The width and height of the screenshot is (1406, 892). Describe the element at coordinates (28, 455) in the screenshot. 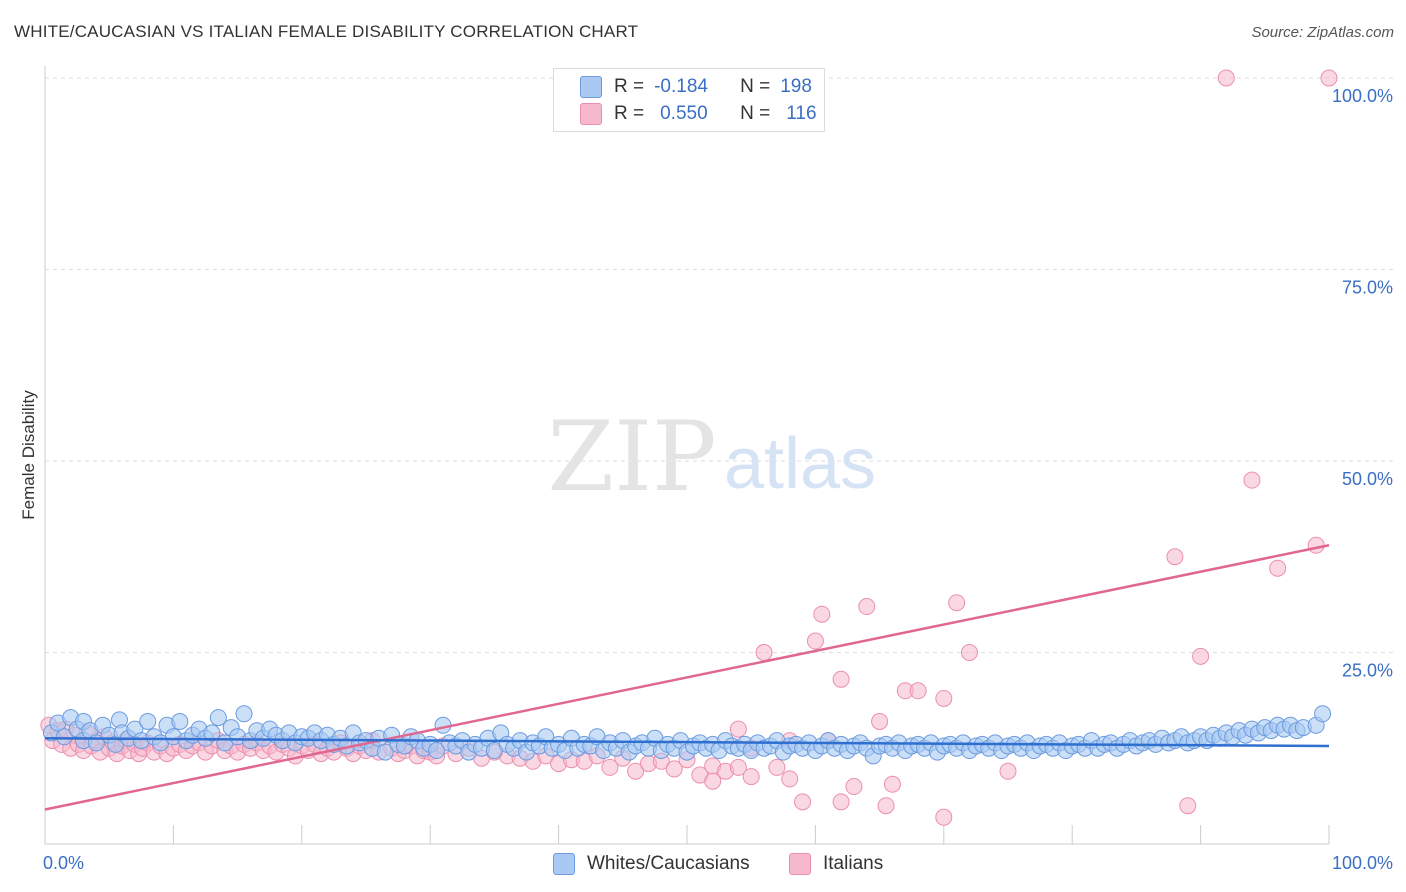

I see `y-axis-label: Female Disability` at that location.